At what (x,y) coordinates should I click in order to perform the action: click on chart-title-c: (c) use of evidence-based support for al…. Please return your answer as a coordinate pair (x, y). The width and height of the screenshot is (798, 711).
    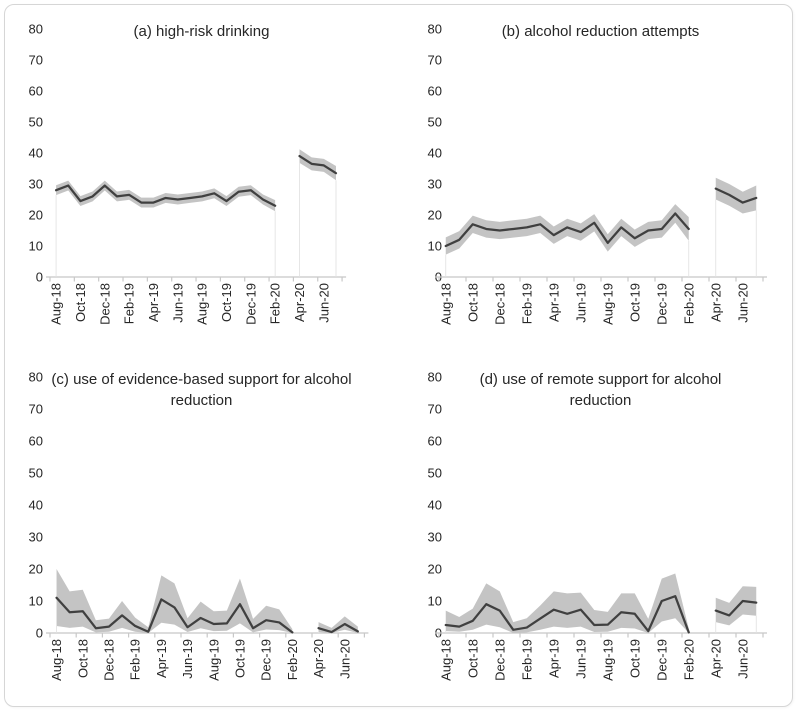
    Looking at the image, I should click on (201, 390).